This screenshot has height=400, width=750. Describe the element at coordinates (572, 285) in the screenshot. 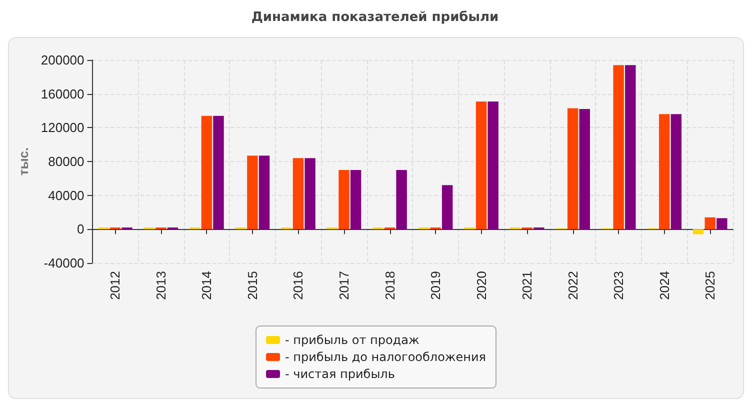

I see `x-tick-label: 2022` at that location.